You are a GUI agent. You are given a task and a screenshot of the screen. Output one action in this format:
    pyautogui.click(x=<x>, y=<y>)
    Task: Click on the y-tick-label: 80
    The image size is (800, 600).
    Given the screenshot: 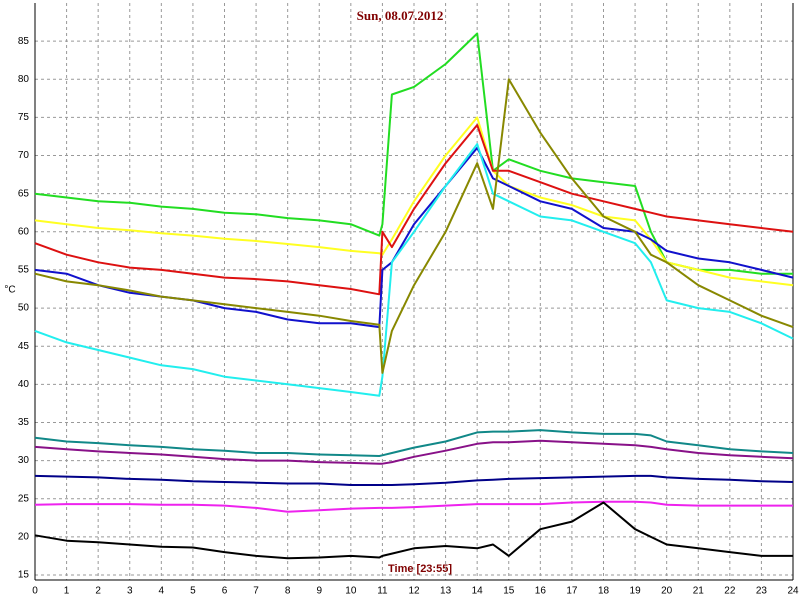 What is the action you would take?
    pyautogui.click(x=24, y=79)
    